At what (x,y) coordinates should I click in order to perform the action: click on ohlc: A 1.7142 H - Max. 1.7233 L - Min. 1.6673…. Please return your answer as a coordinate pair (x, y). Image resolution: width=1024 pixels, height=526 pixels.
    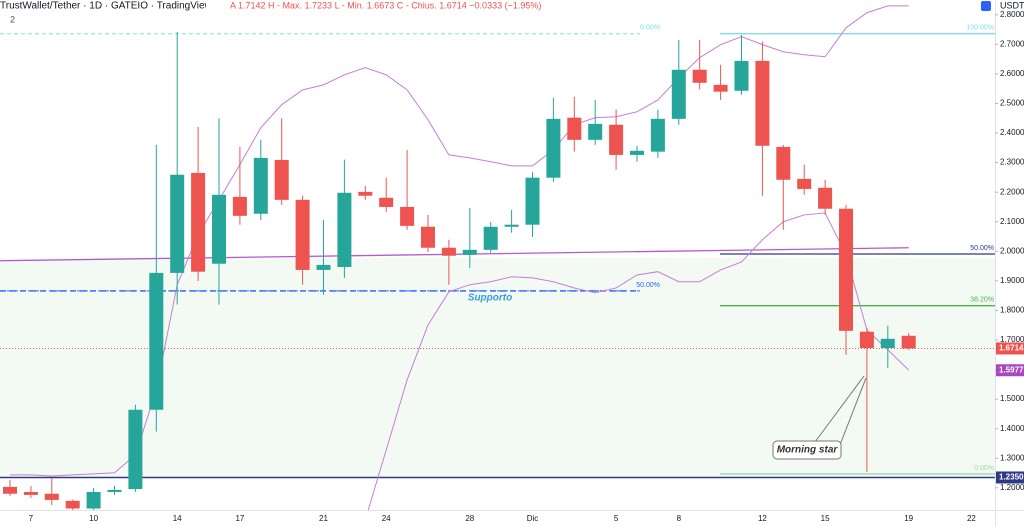
    Looking at the image, I should click on (385, 5).